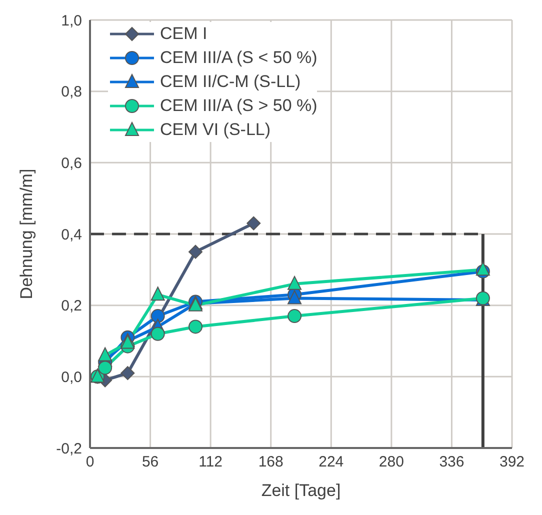 This screenshot has width=542, height=515. What do you see at coordinates (90, 462) in the screenshot?
I see `x-tick-label: 0` at bounding box center [90, 462].